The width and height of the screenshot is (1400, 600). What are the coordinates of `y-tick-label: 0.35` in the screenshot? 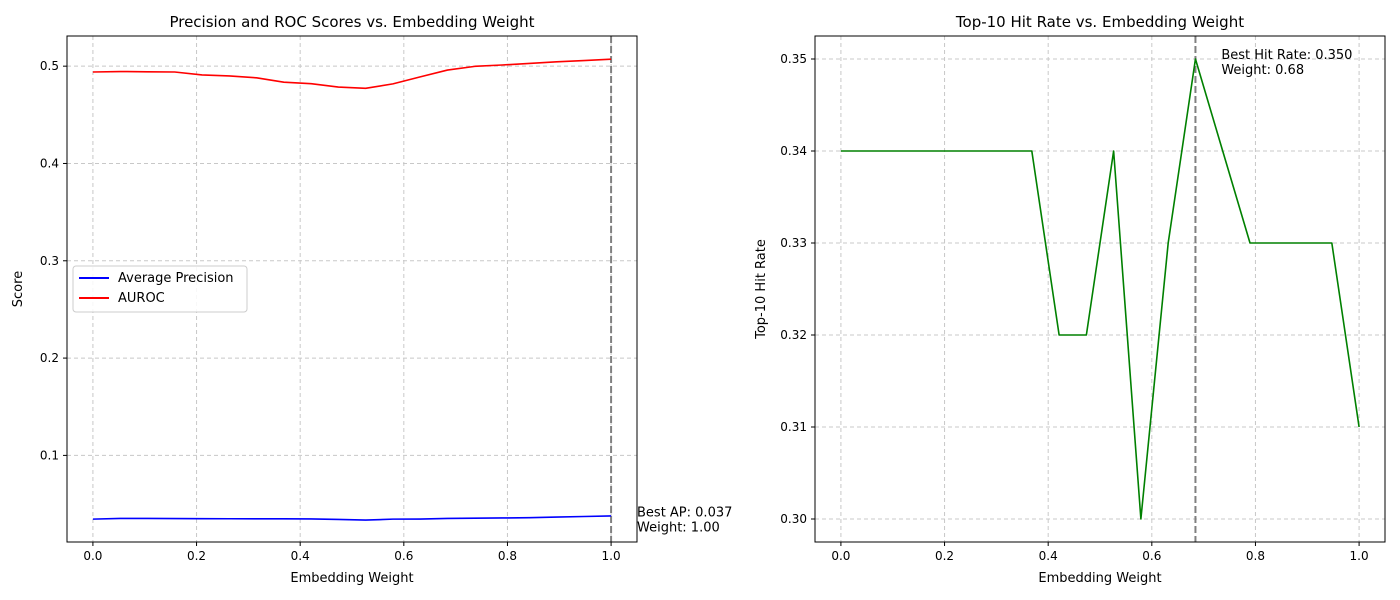 It's located at (793, 59).